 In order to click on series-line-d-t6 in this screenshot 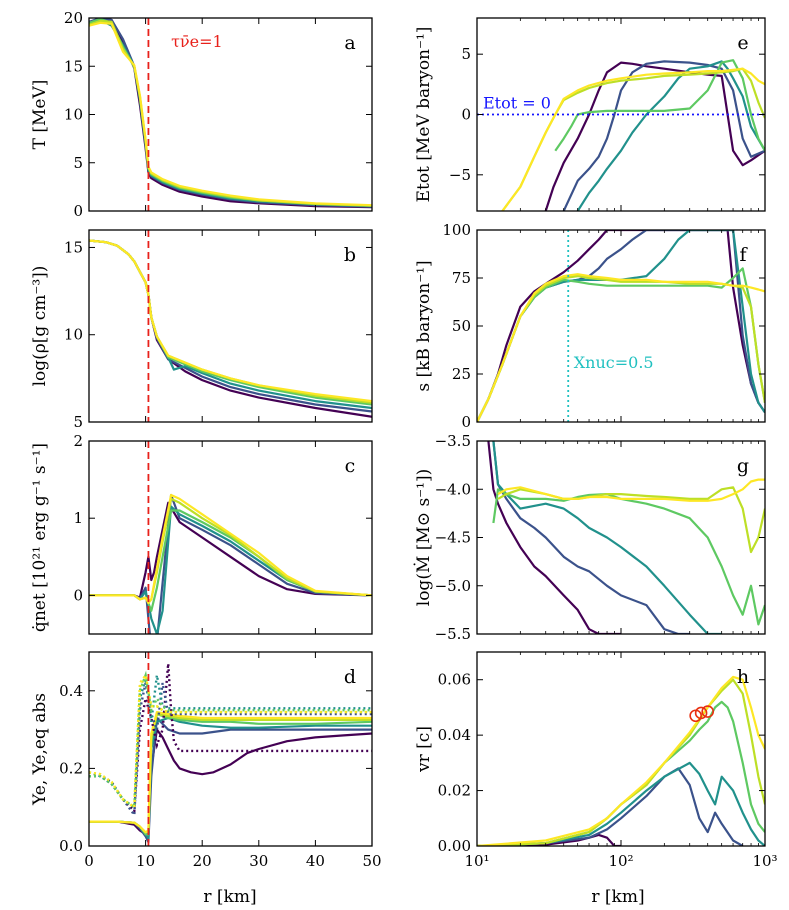, I will do `click(230, 772)`.